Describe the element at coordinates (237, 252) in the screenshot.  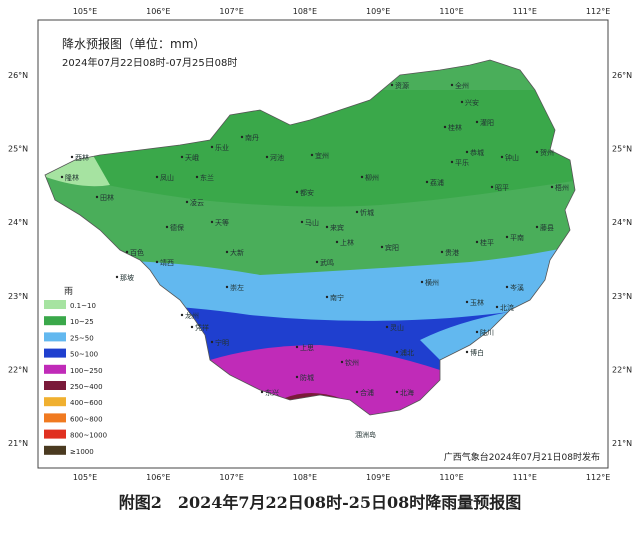
I see `place-label: 大新` at that location.